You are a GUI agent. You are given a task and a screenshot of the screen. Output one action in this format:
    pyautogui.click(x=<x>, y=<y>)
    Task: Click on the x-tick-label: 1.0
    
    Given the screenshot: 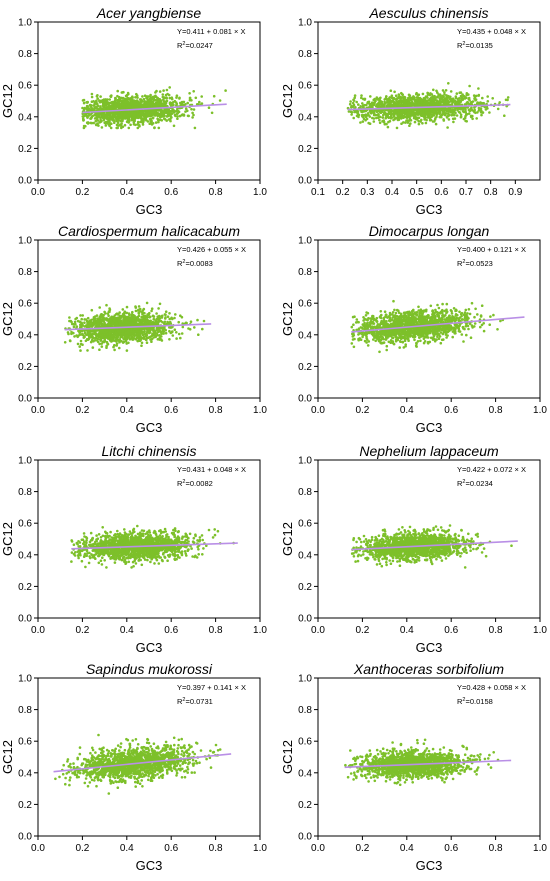 What is the action you would take?
    pyautogui.click(x=260, y=410)
    